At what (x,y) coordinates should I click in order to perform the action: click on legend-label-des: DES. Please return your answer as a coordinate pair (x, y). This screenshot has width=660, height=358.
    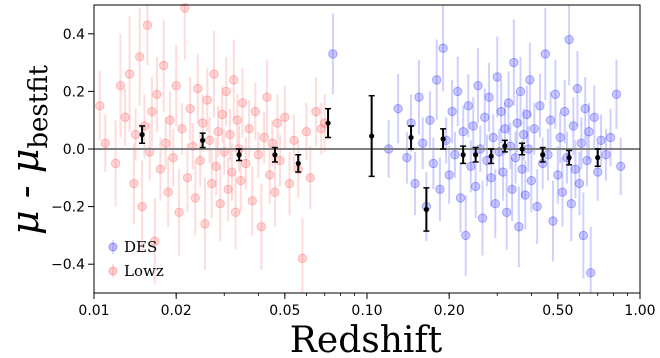
    Looking at the image, I should click on (140, 247).